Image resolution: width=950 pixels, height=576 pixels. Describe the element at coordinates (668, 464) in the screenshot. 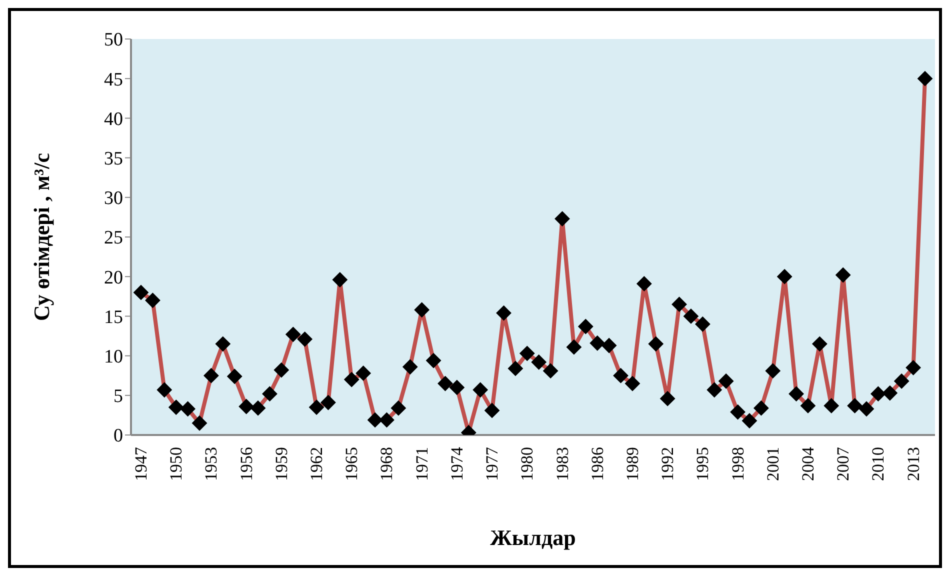

I see `x-tick-label: 1992` at that location.